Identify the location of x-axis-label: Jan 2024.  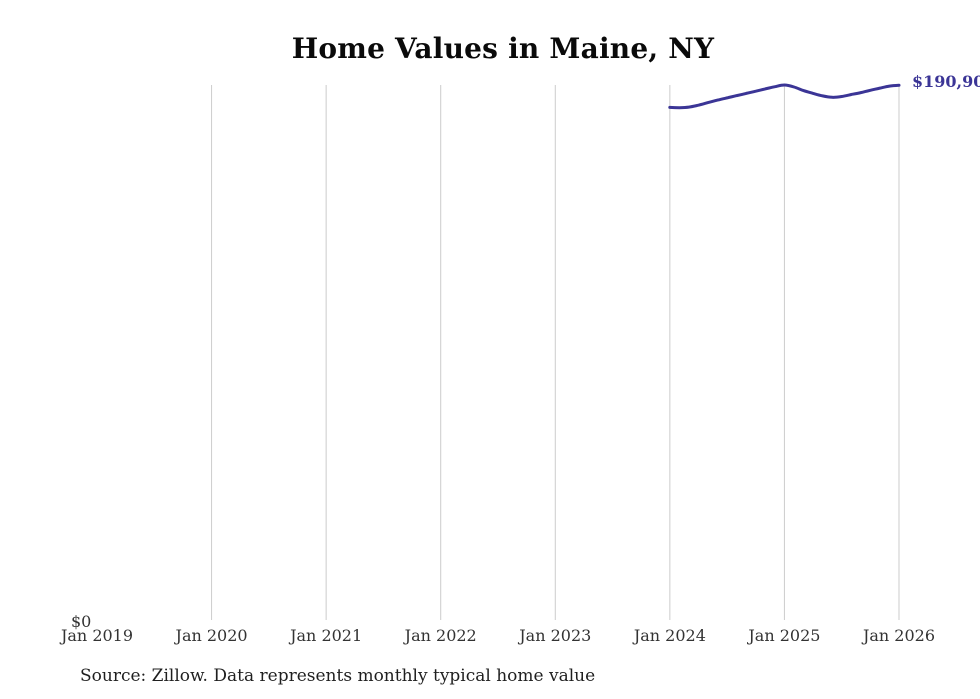
(669, 635).